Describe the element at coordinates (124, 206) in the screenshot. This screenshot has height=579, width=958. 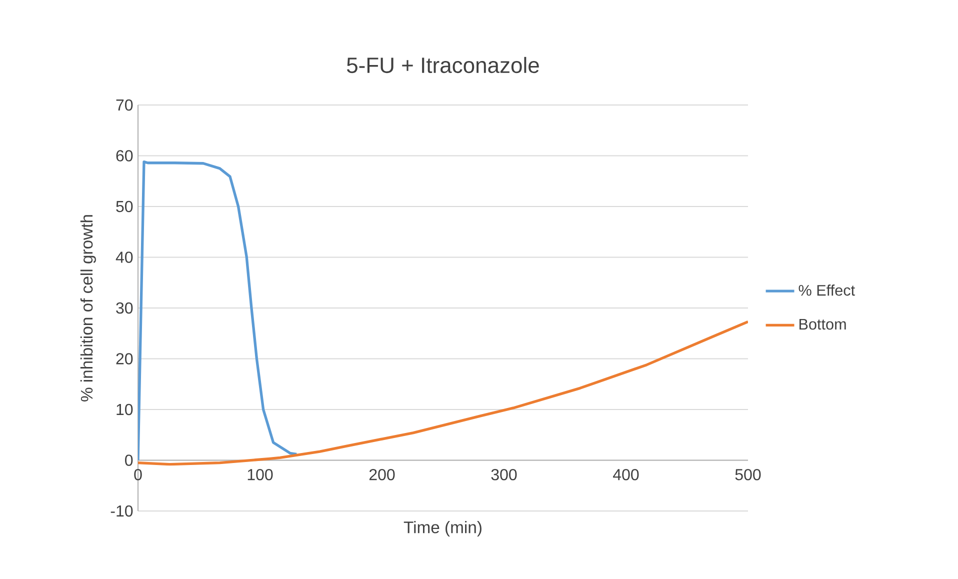
I see `y-tick-label: 50` at that location.